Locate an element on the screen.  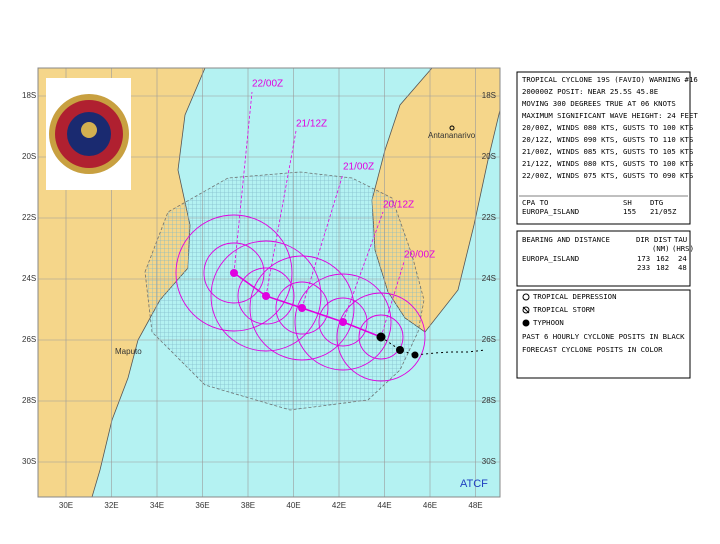
current-position is located at coordinates (381, 337).